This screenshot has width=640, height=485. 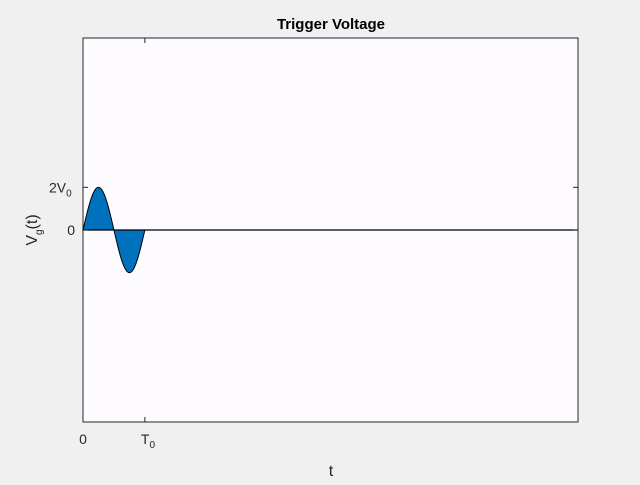 What do you see at coordinates (32, 240) in the screenshot?
I see `y-axis-label-main: V` at bounding box center [32, 240].